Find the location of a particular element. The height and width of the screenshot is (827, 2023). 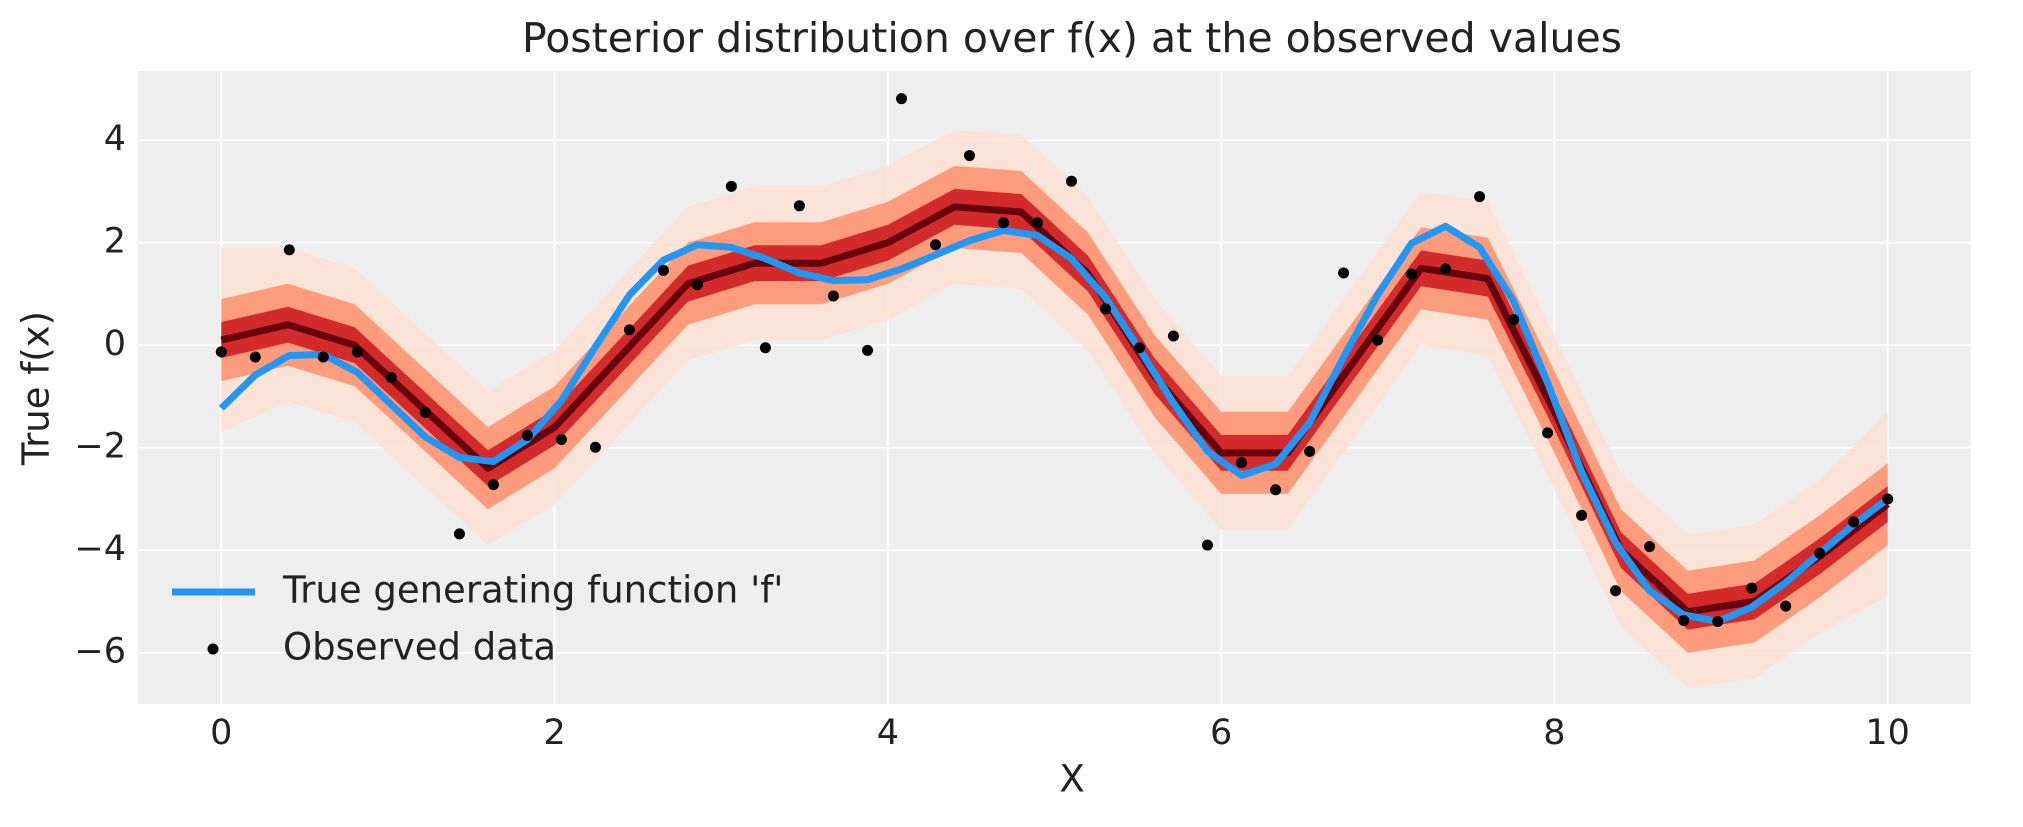

y-axis-label: True f(x) is located at coordinates (36, 388).